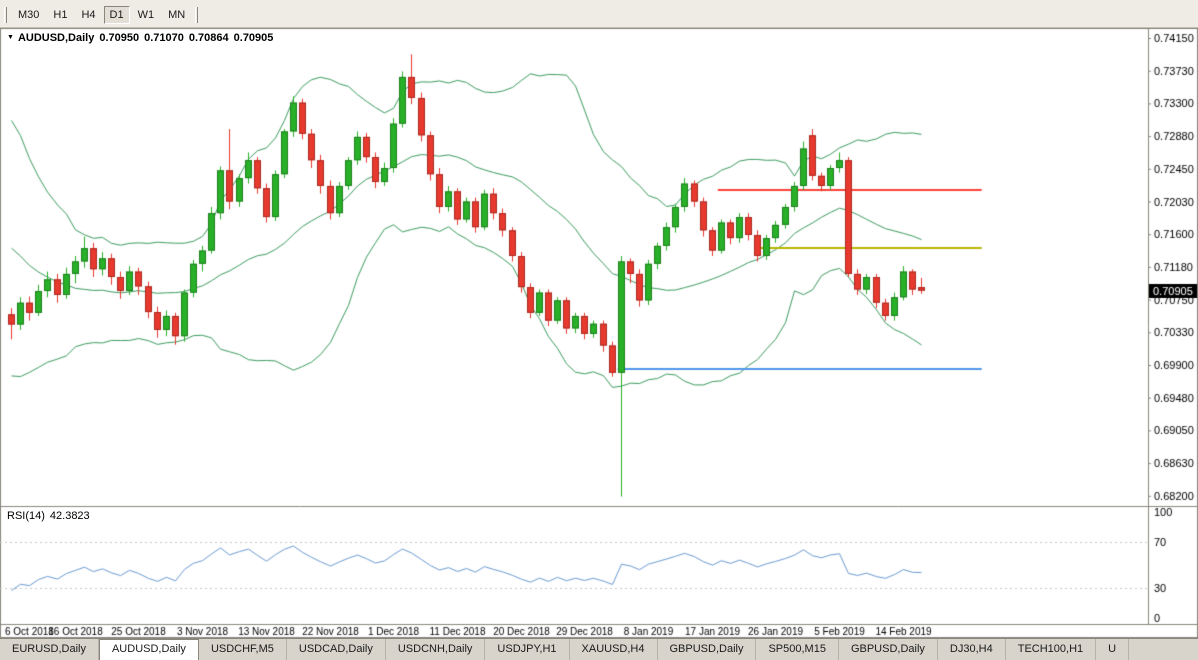  What do you see at coordinates (177, 14) in the screenshot?
I see `timeframe-button-mn: MN` at bounding box center [177, 14].